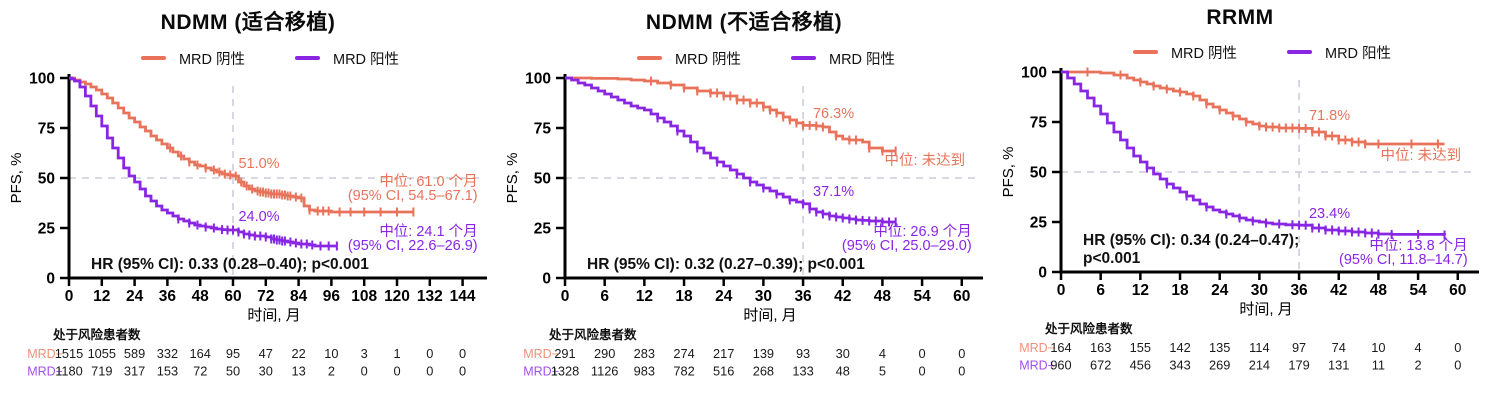  What do you see at coordinates (1100, 347) in the screenshot?
I see `svg-text: 163` at bounding box center [1100, 347].